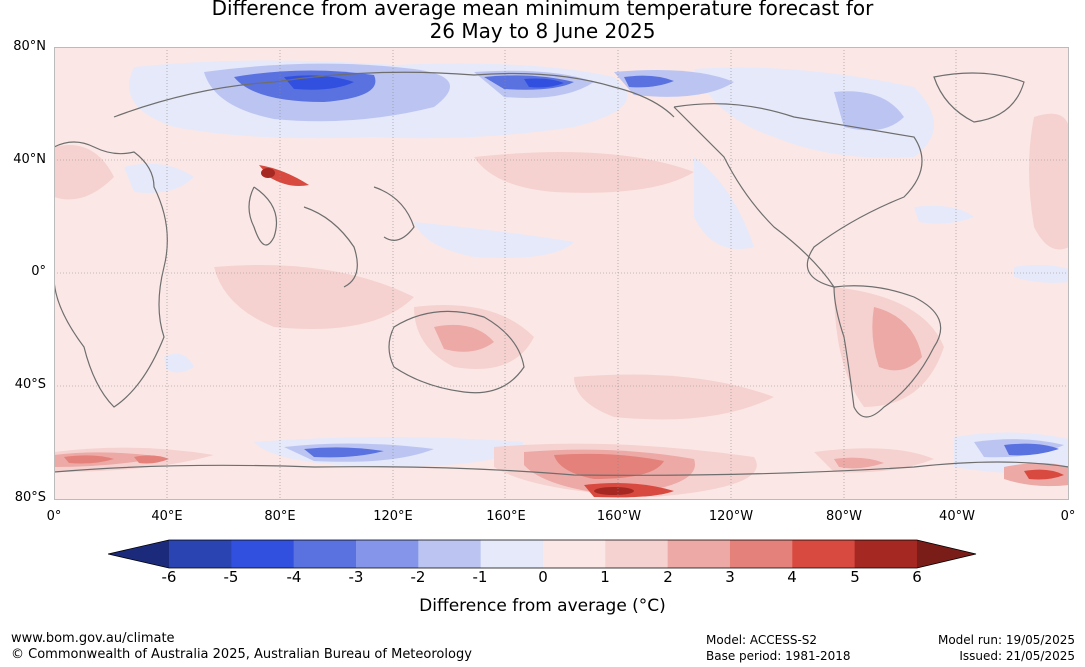 The image size is (1085, 667). Describe the element at coordinates (54, 516) in the screenshot. I see `lon-label-0: 0°` at that location.